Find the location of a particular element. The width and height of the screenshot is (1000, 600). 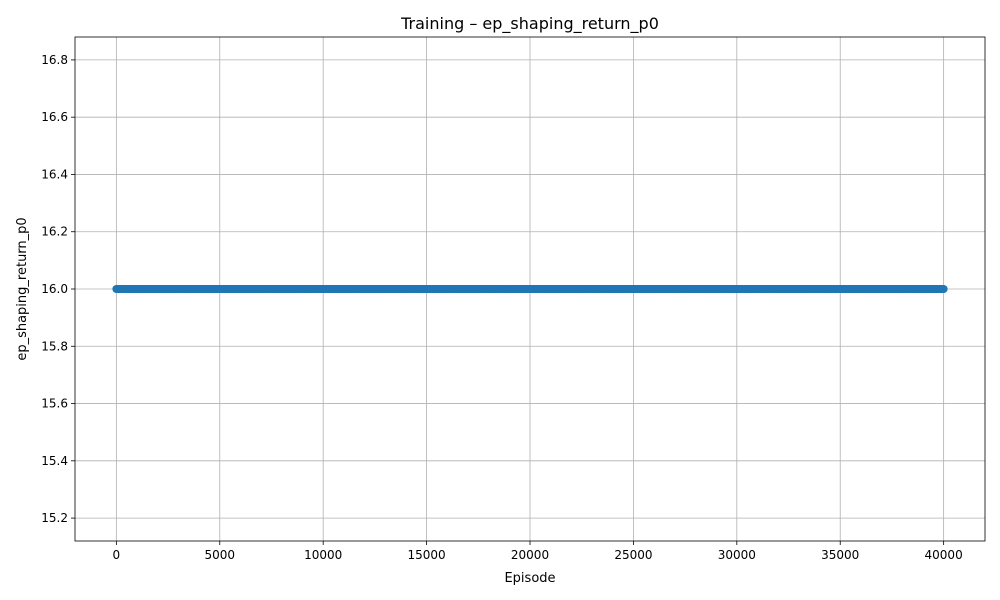

x-tick-label: 35000 is located at coordinates (840, 555).